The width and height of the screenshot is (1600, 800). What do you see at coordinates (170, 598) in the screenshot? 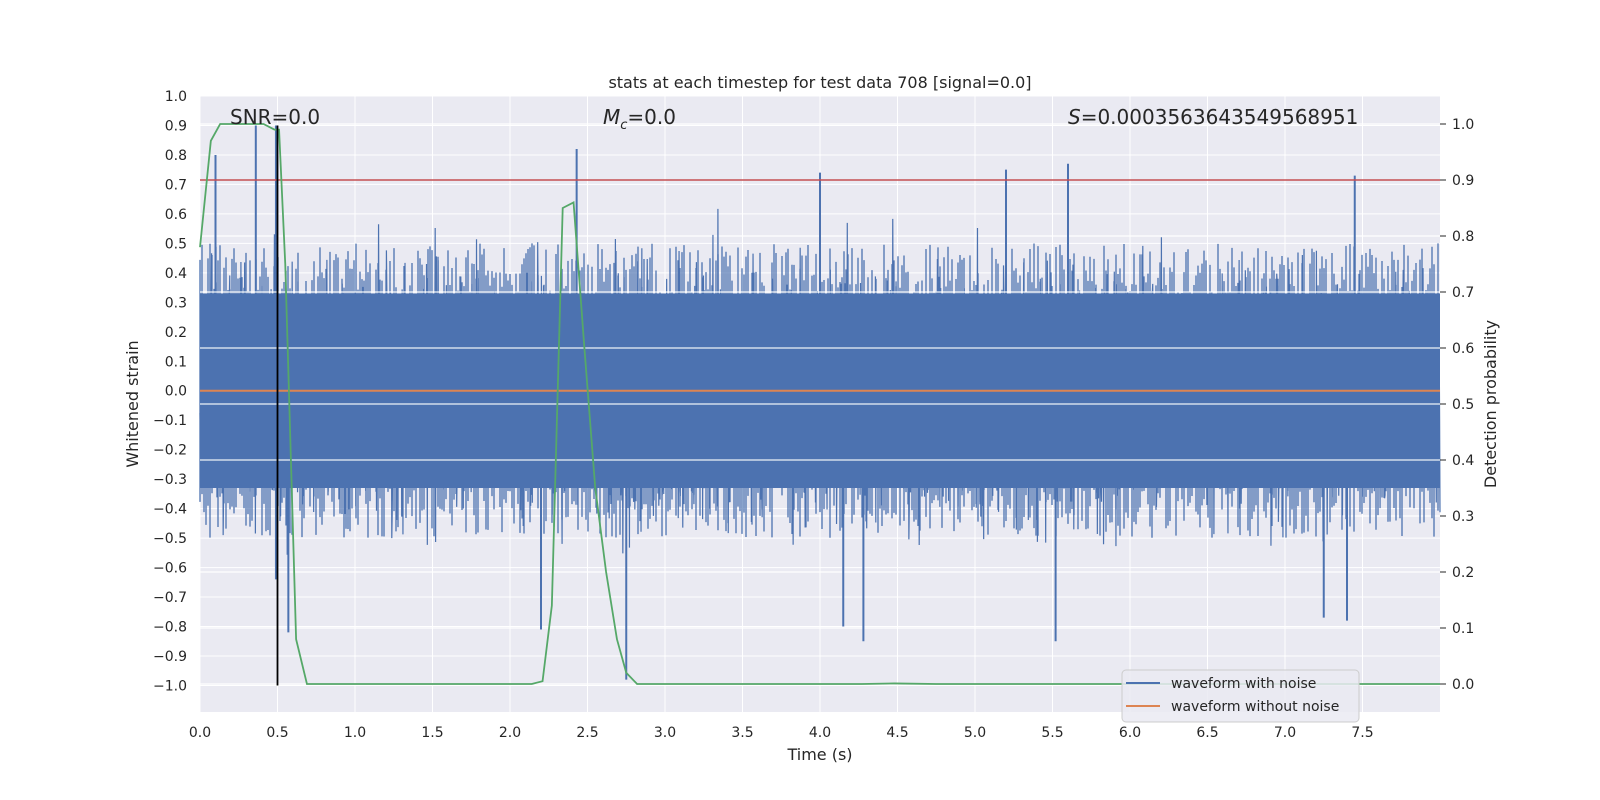
I see `y-tick-label: −0.7` at bounding box center [170, 598].